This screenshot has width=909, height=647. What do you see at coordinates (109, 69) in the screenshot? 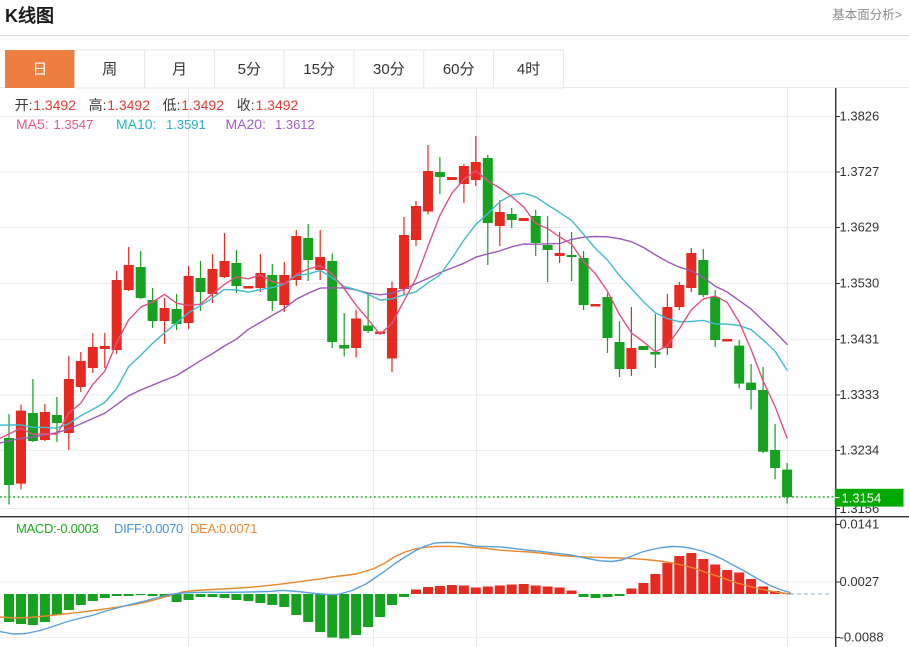
I see `svg-text: 周` at bounding box center [109, 69].